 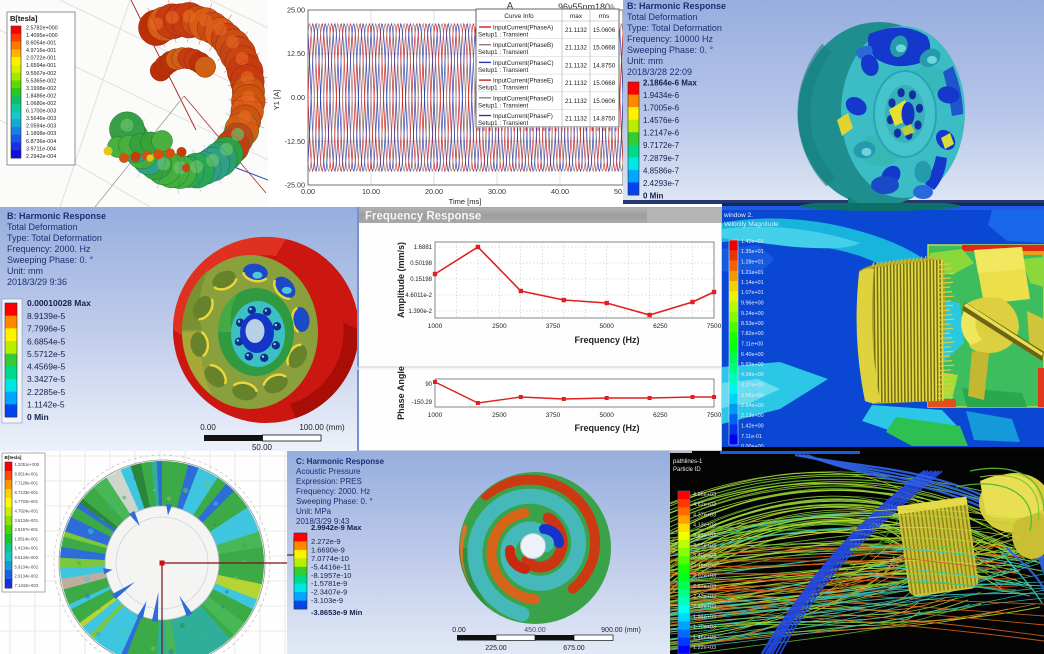 What do you see at coordinates (27, 520) in the screenshot?
I see `svg-text: 3.8134e-001` at bounding box center [27, 520].